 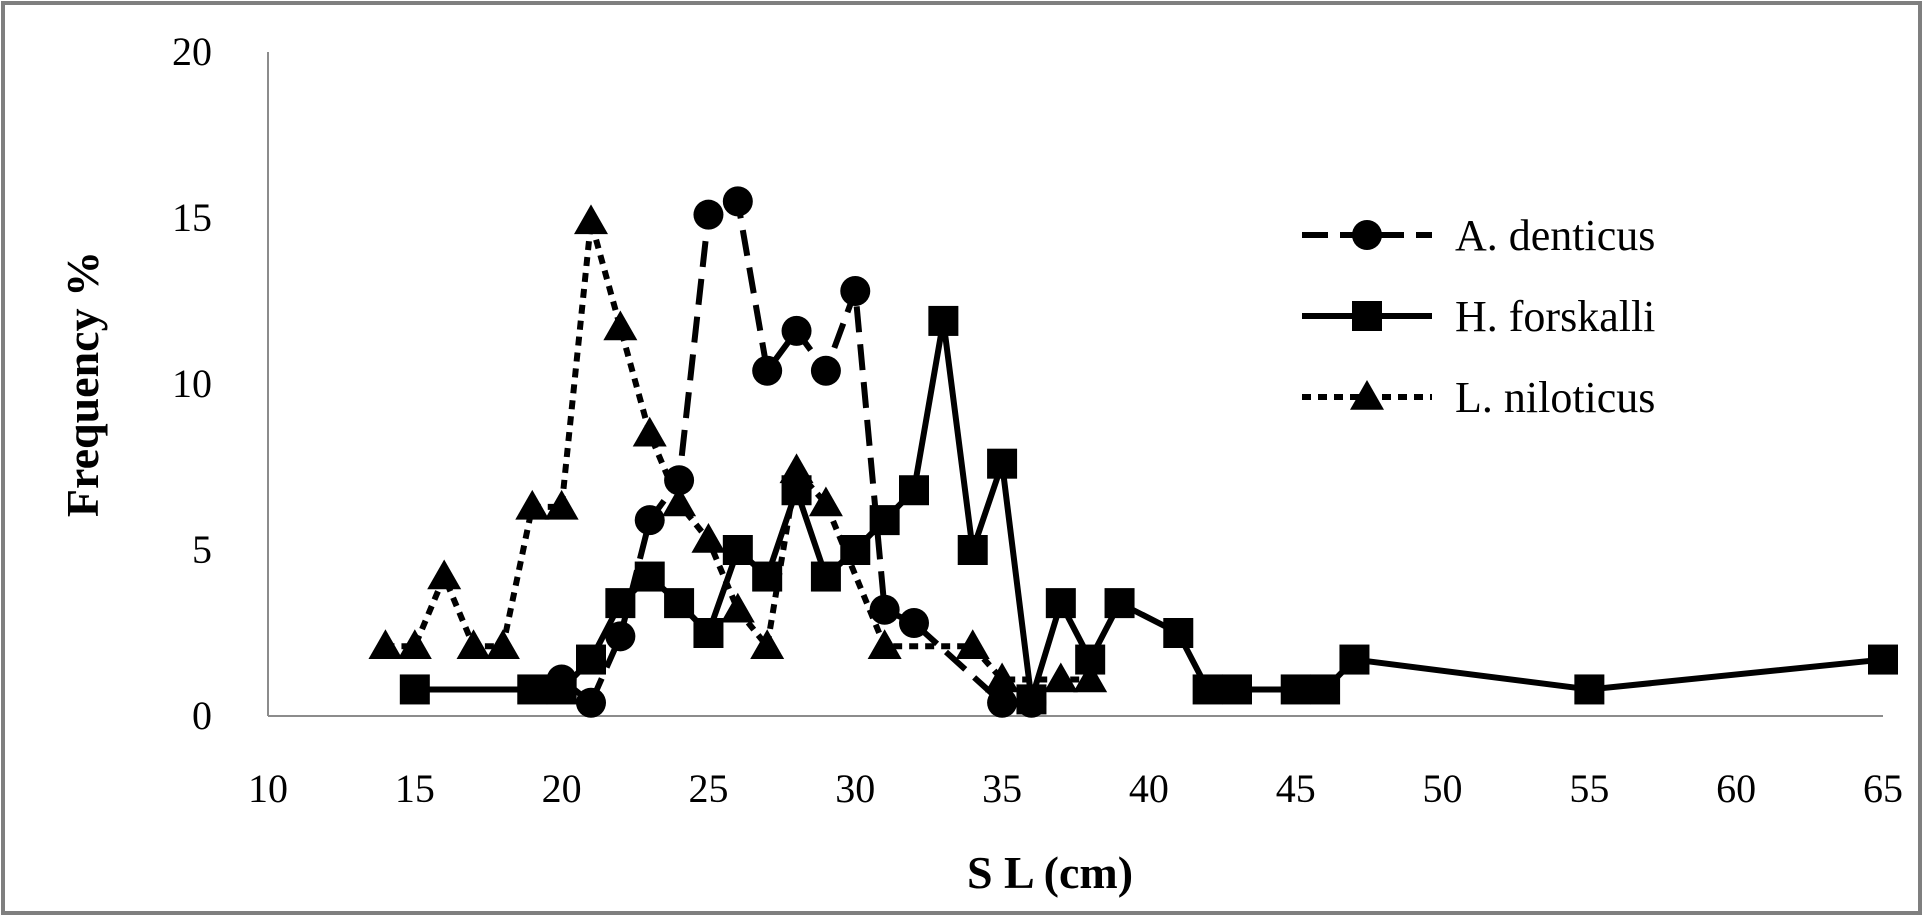 I want to click on x-tick-label: 10, so click(x=268, y=788).